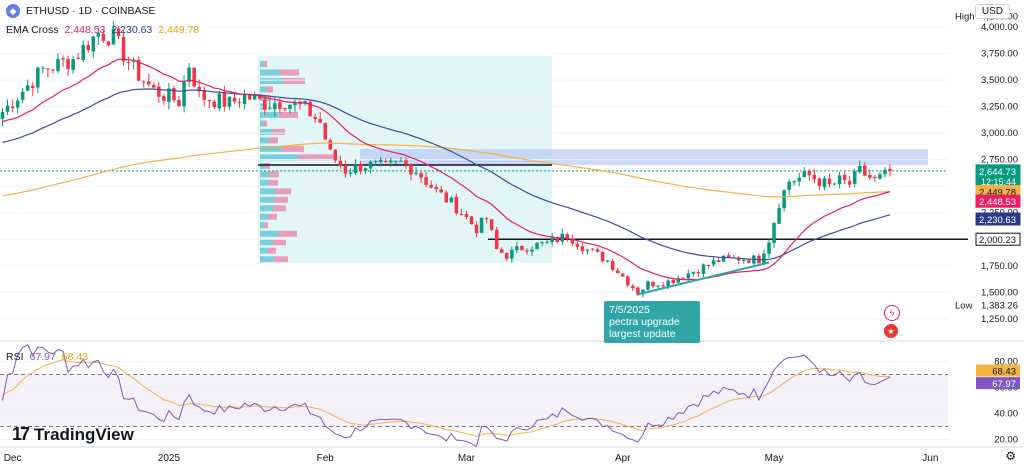  Describe the element at coordinates (998, 370) in the screenshot. I see `rsi-price-label-bg` at that location.